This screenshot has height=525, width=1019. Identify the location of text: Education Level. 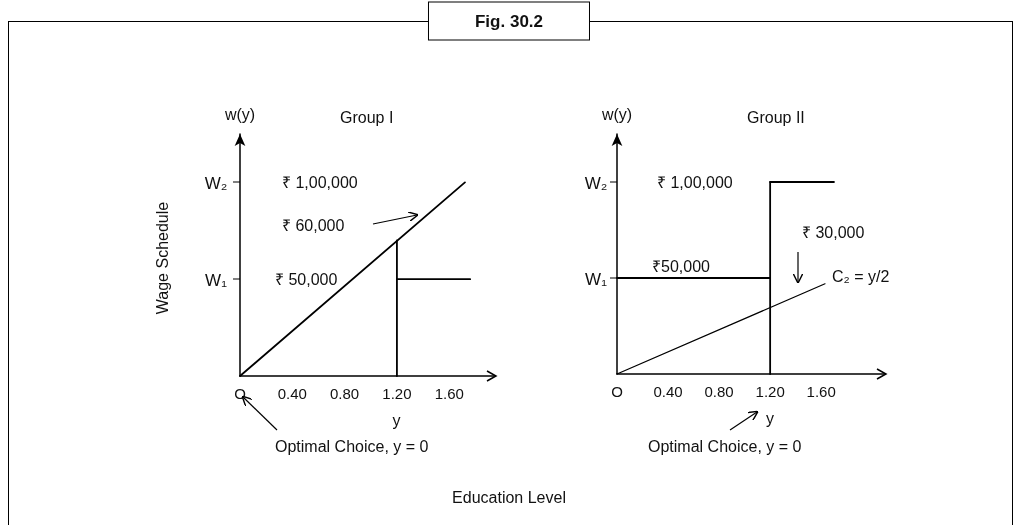
(509, 497).